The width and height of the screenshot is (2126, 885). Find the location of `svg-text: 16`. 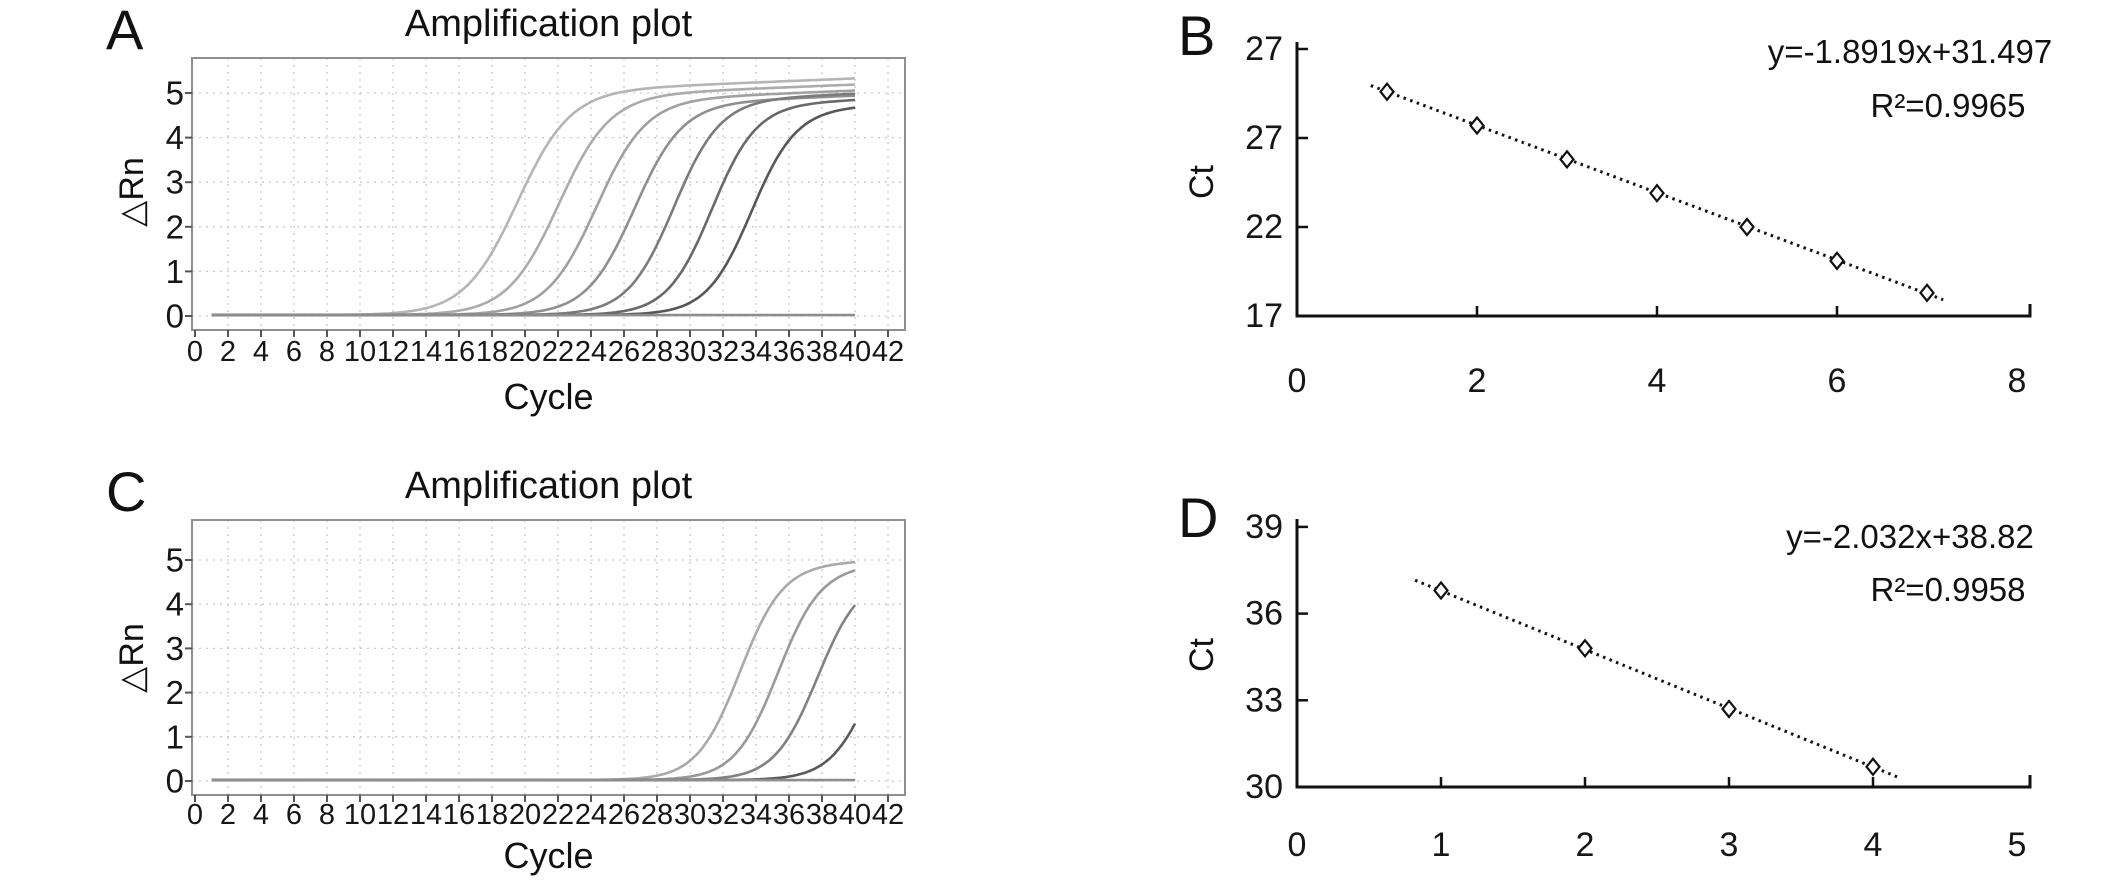

svg-text: 16 is located at coordinates (459, 352).